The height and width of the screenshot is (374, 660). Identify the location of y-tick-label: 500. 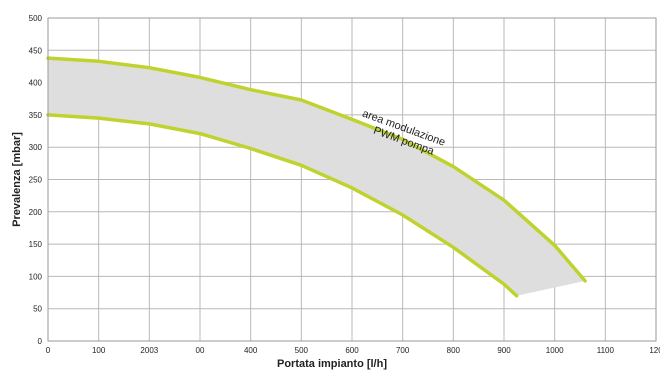
(36, 18).